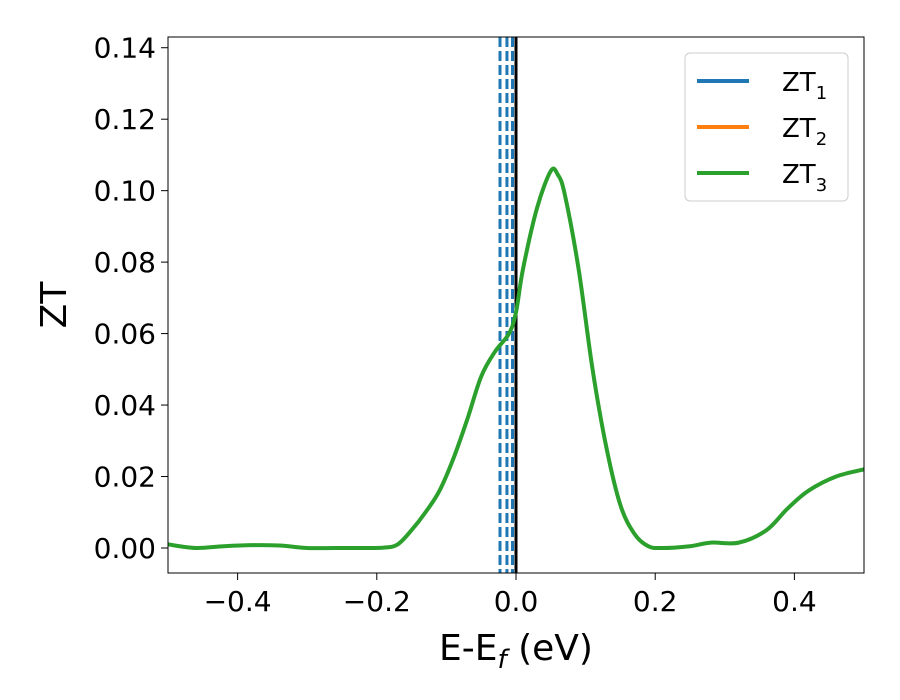  Describe the element at coordinates (516, 601) in the screenshot. I see `x-tick-label: 0.0` at that location.